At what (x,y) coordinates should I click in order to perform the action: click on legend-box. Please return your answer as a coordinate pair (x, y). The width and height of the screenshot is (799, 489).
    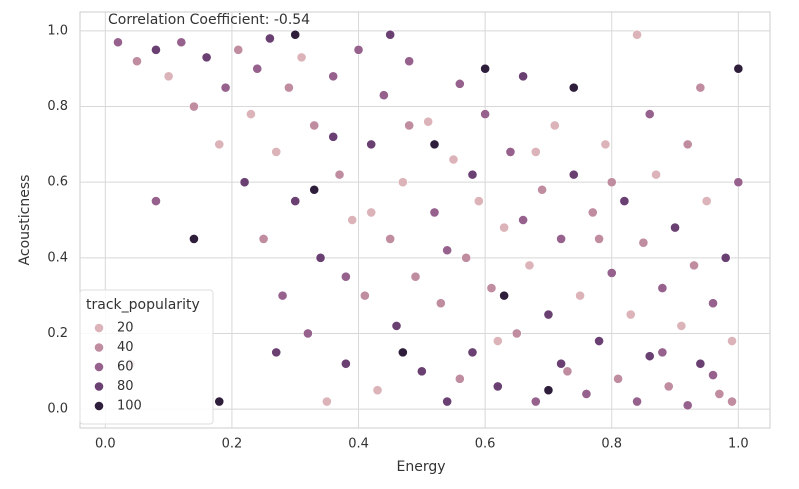
    Looking at the image, I should click on (146, 357).